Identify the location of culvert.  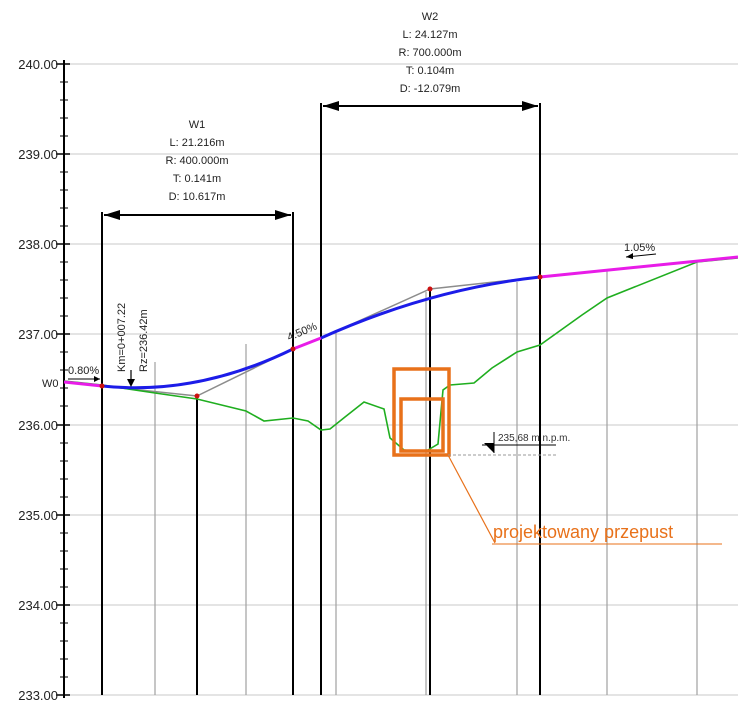
(421, 412).